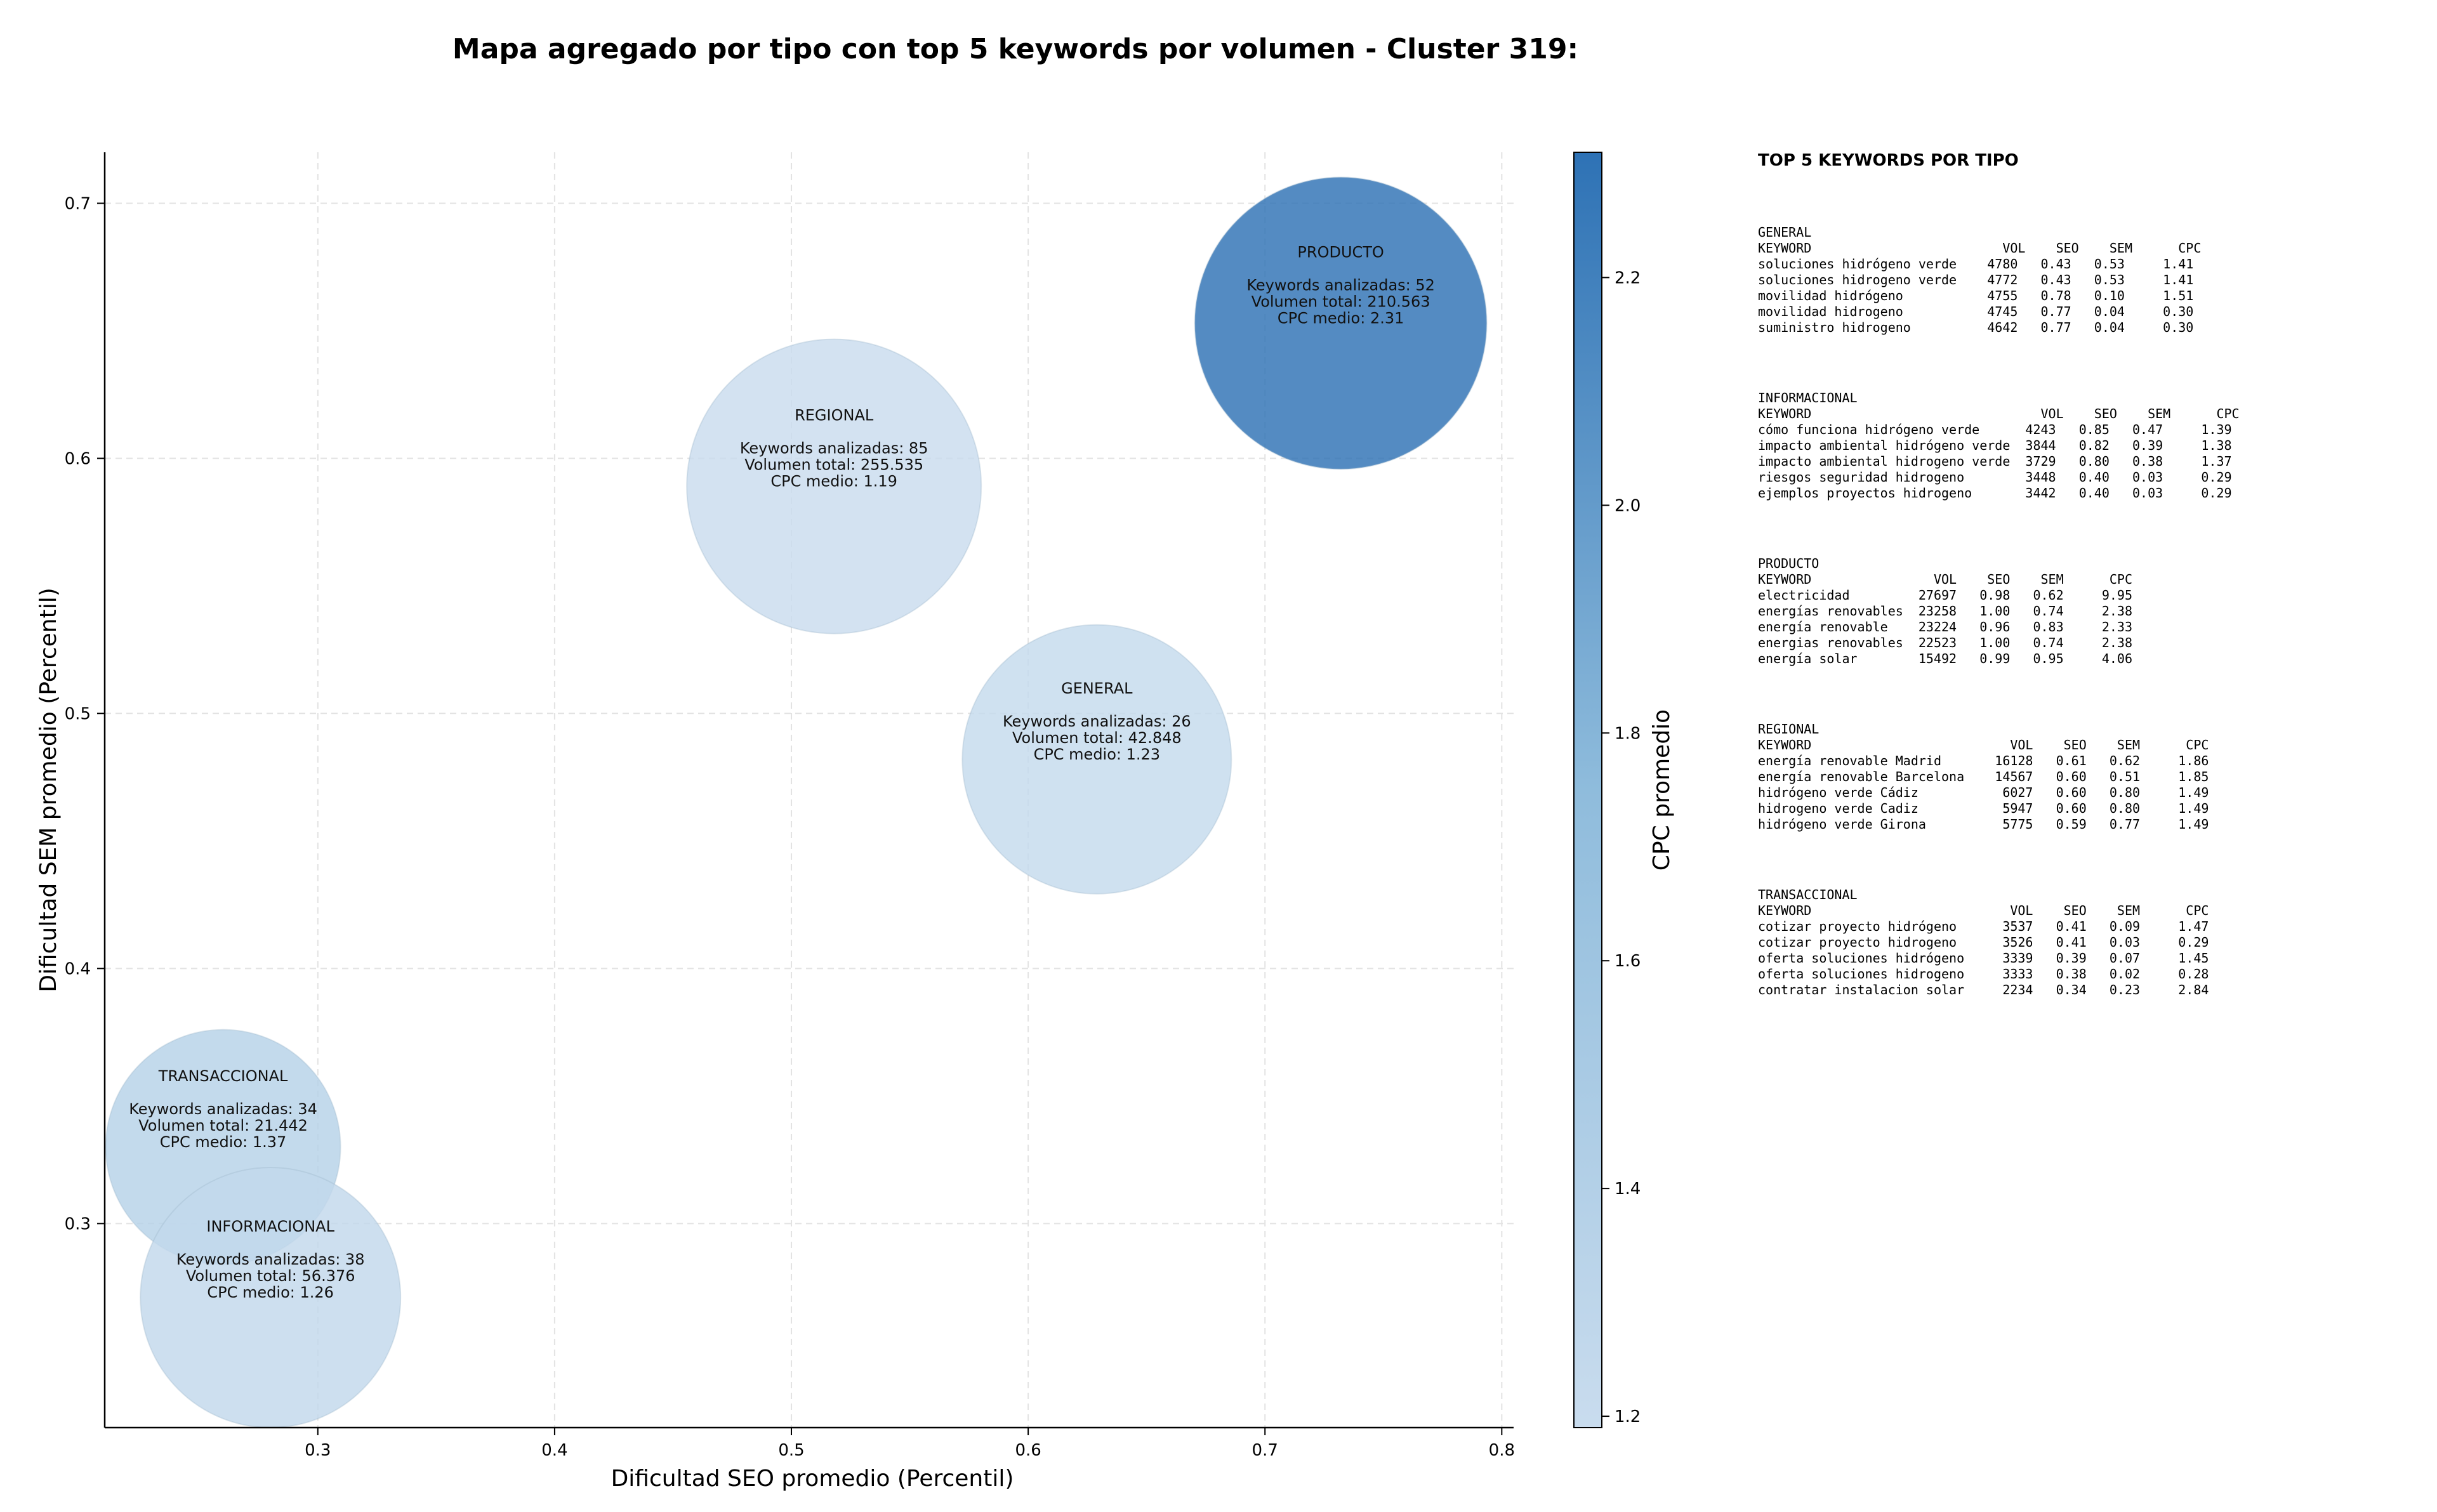 The height and width of the screenshot is (1512, 2437). Describe the element at coordinates (223, 1142) in the screenshot. I see `bubble-stat-label: CPC medio: 1.37` at that location.